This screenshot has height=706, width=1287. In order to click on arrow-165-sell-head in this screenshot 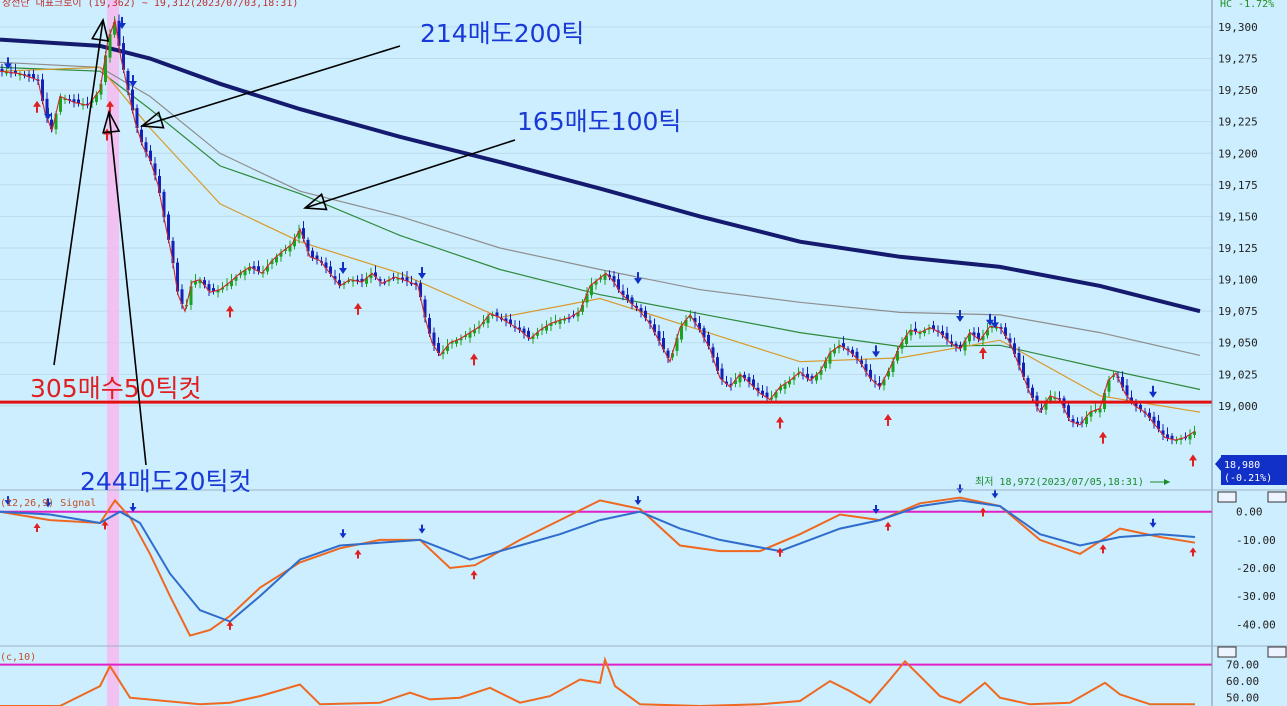, I will do `click(315, 201)`.